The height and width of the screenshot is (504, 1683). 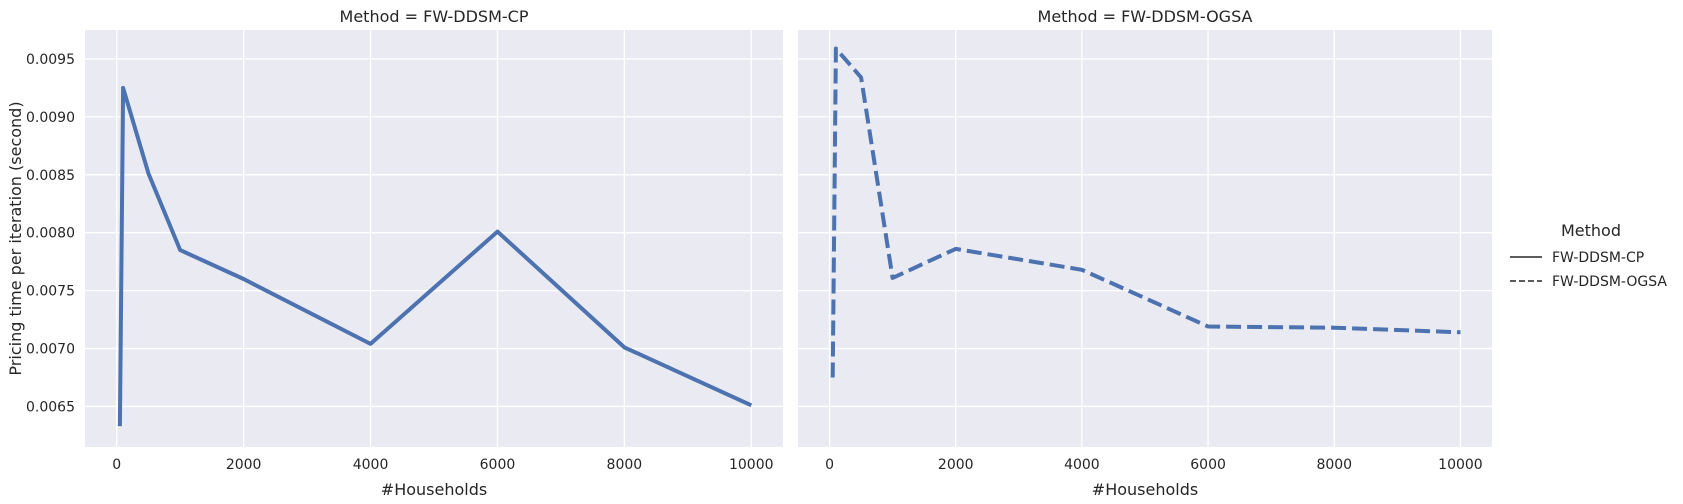 What do you see at coordinates (1591, 230) in the screenshot?
I see `legend-title: Method` at bounding box center [1591, 230].